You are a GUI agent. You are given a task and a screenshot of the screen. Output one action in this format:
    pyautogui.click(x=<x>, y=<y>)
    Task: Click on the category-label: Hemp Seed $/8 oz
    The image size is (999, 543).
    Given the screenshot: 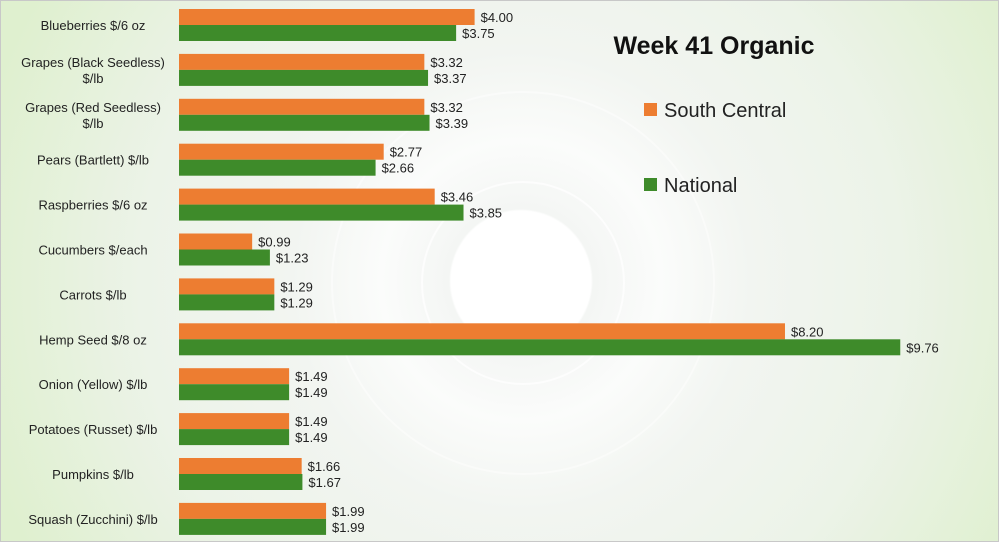 What is the action you would take?
    pyautogui.click(x=93, y=339)
    